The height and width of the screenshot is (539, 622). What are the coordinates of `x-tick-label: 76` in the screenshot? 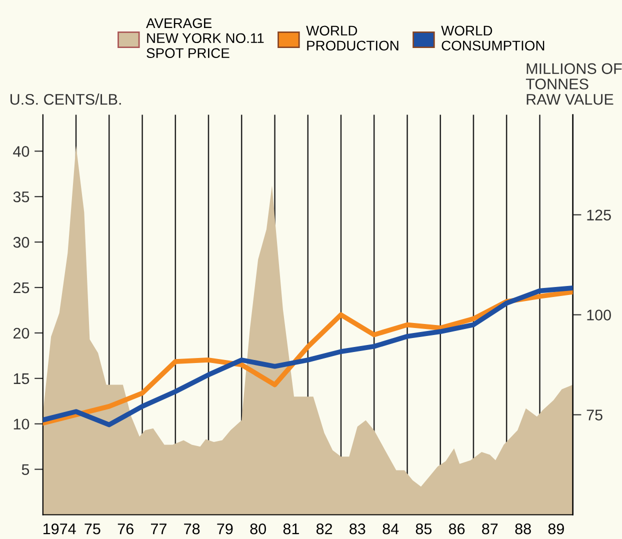 It's located at (126, 528).